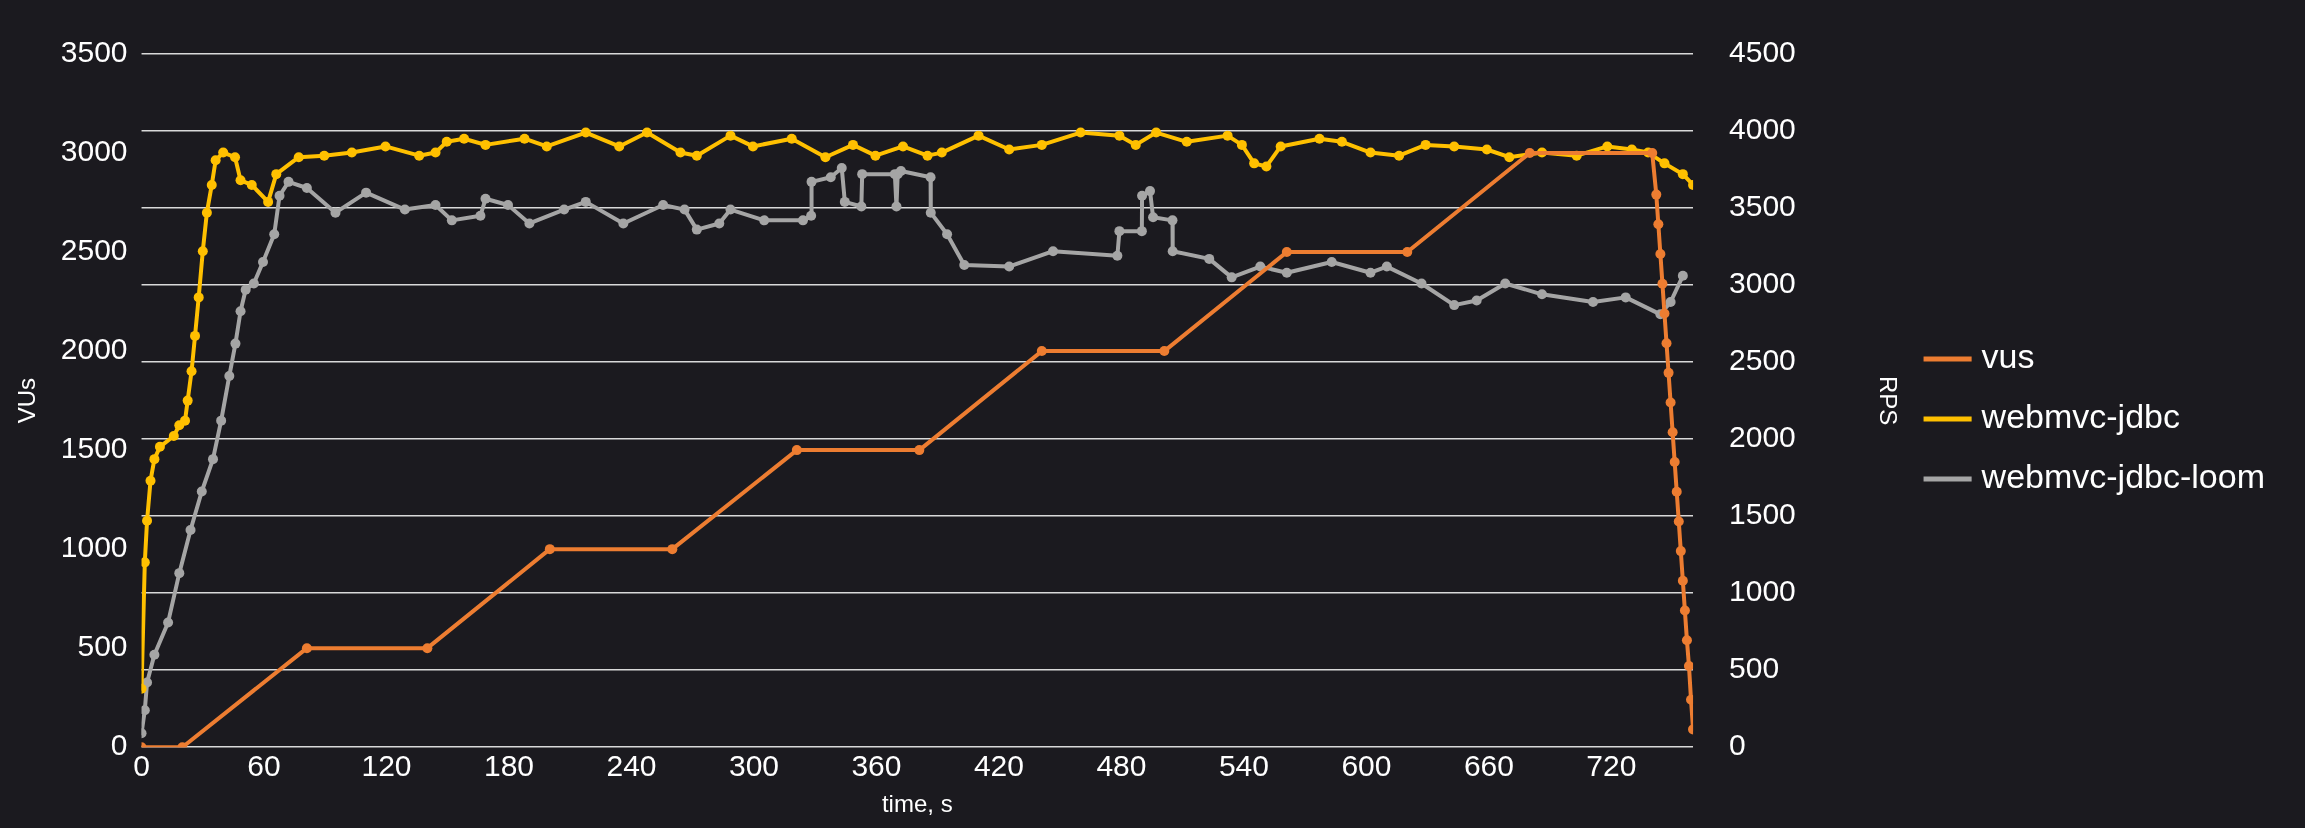 This screenshot has width=2305, height=828. I want to click on x-tick-label: 600, so click(1366, 766).